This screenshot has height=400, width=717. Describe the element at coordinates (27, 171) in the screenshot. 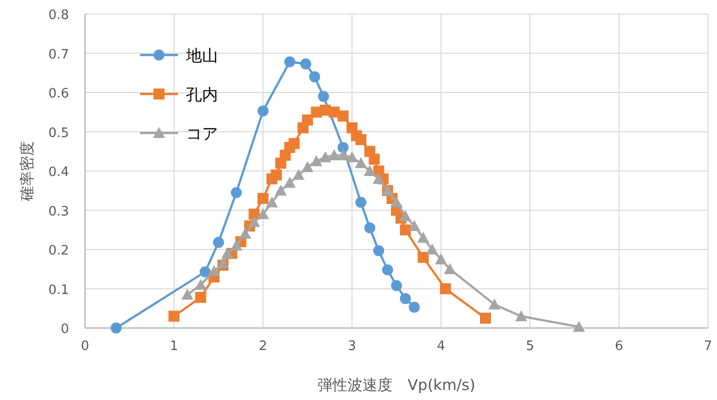

I see `y-axis-title: 確率密度` at that location.